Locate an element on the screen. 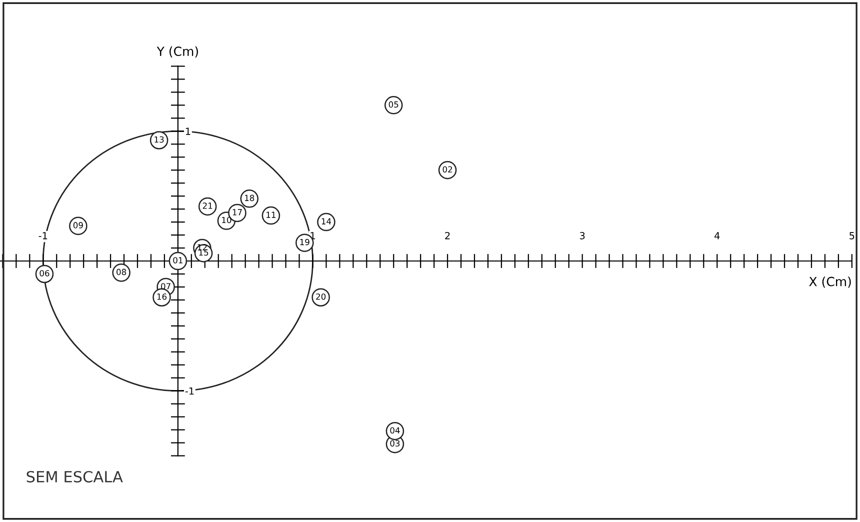 This screenshot has width=860, height=522. annotation: 16 is located at coordinates (162, 296).